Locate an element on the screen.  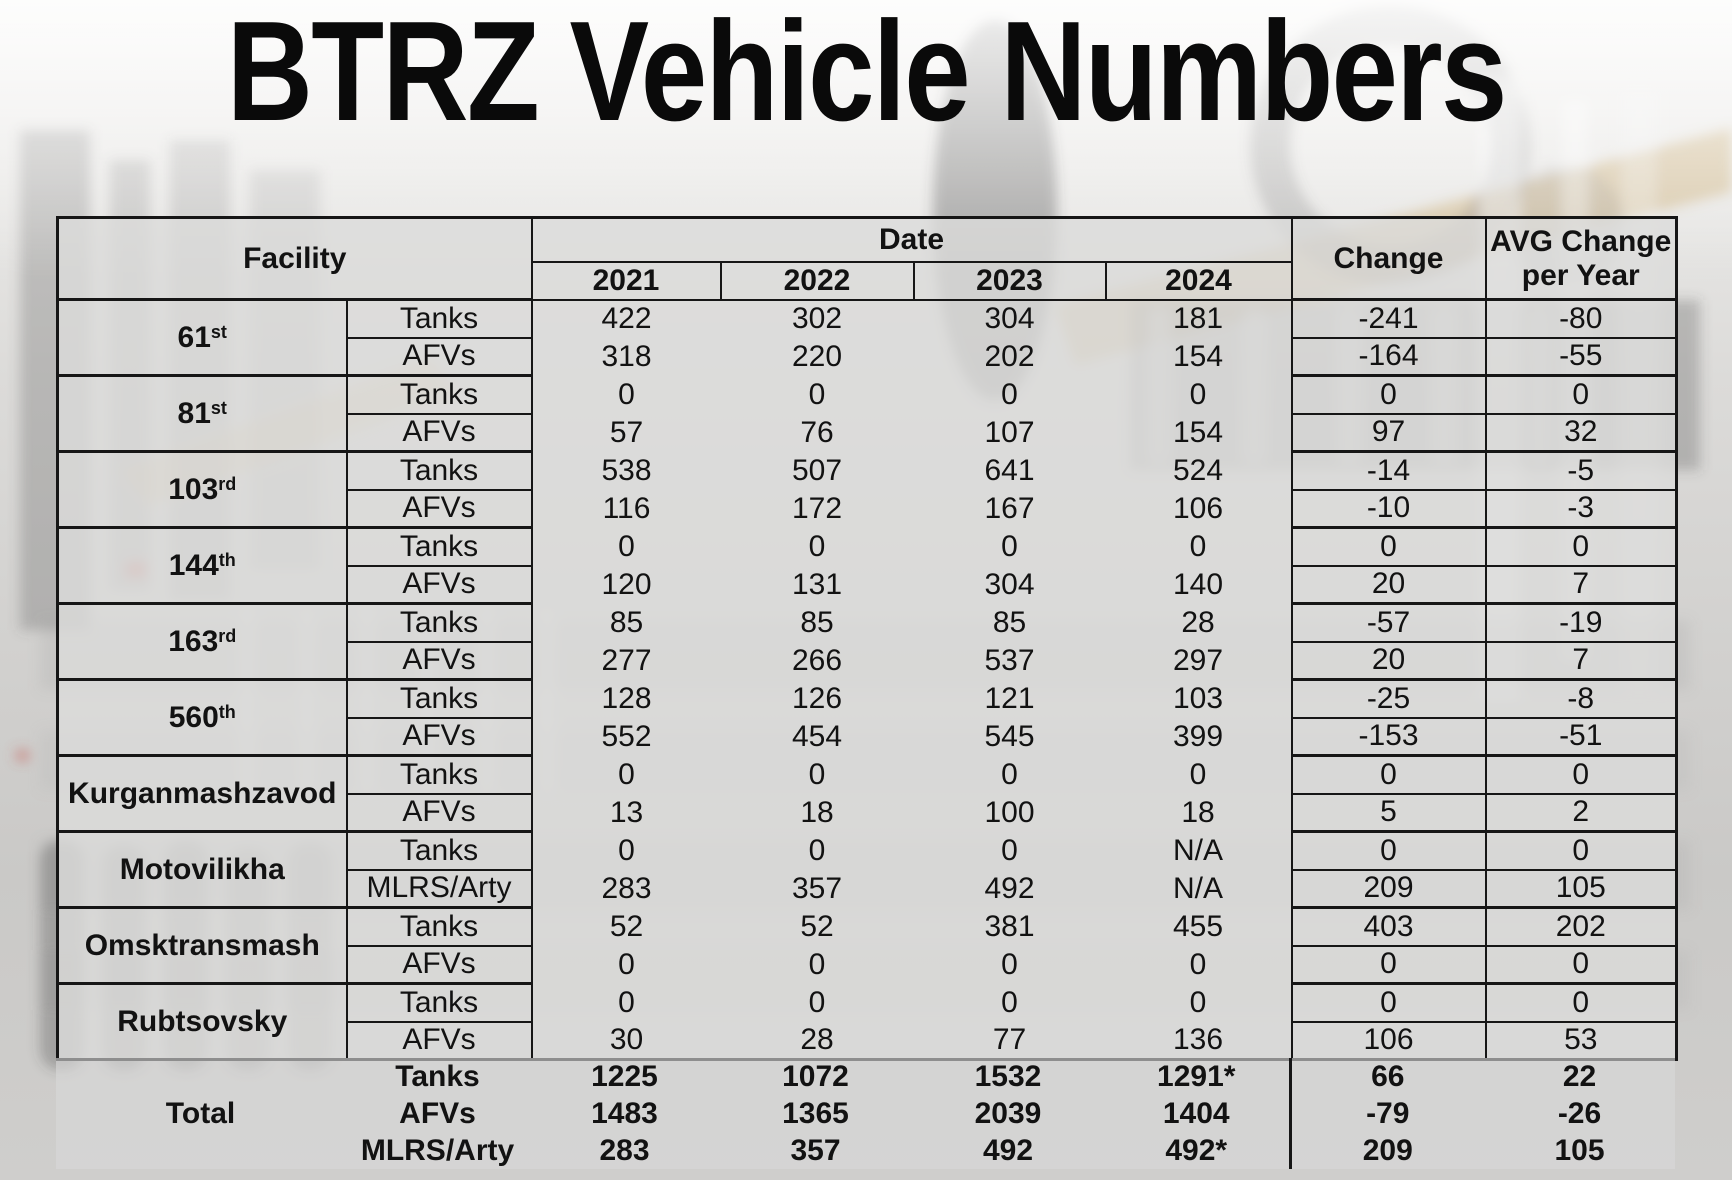
value-2022: 172 is located at coordinates (817, 508).